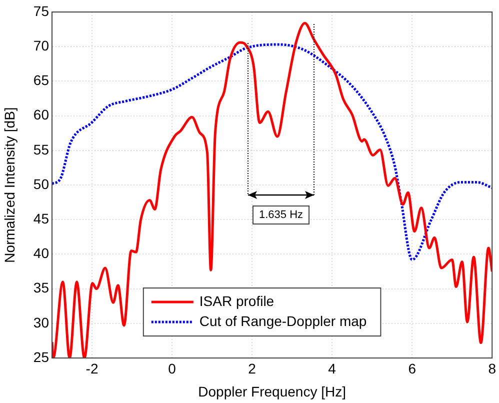 The image size is (499, 403). I want to click on y-tick-label: 55, so click(41, 149).